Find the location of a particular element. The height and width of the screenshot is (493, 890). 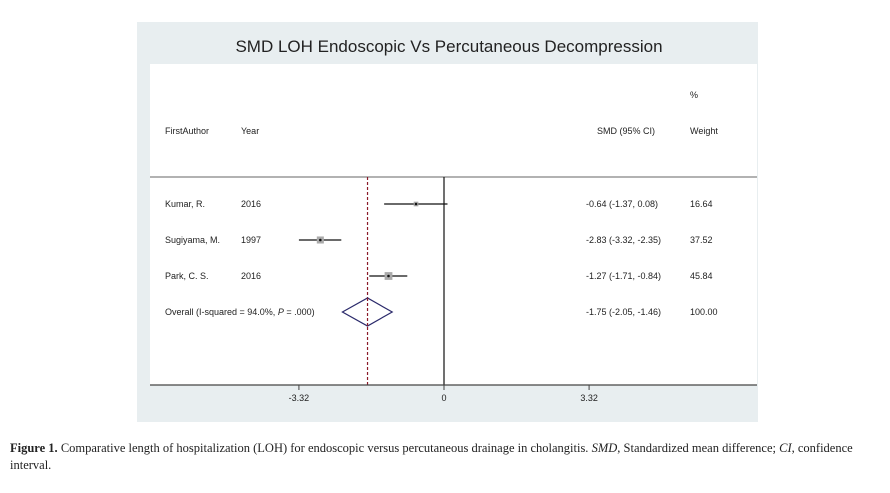

study-smd-label: -2.83 (-3.32, -2.35) is located at coordinates (623, 240).